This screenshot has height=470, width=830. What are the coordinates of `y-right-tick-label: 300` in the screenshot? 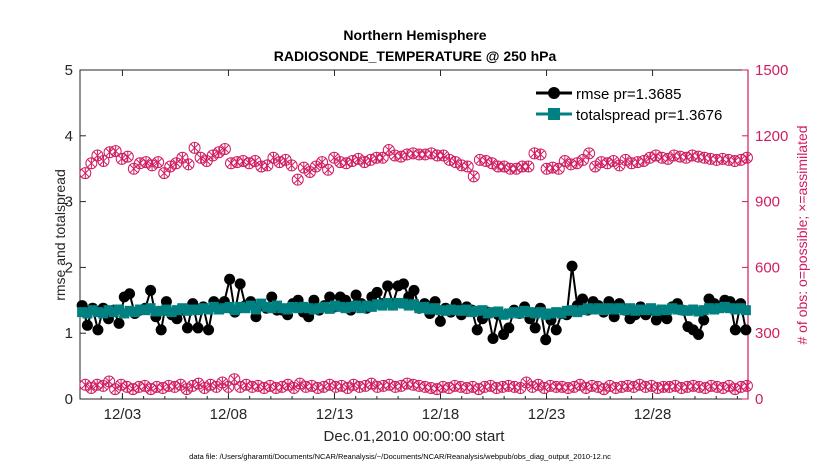 It's located at (767, 333).